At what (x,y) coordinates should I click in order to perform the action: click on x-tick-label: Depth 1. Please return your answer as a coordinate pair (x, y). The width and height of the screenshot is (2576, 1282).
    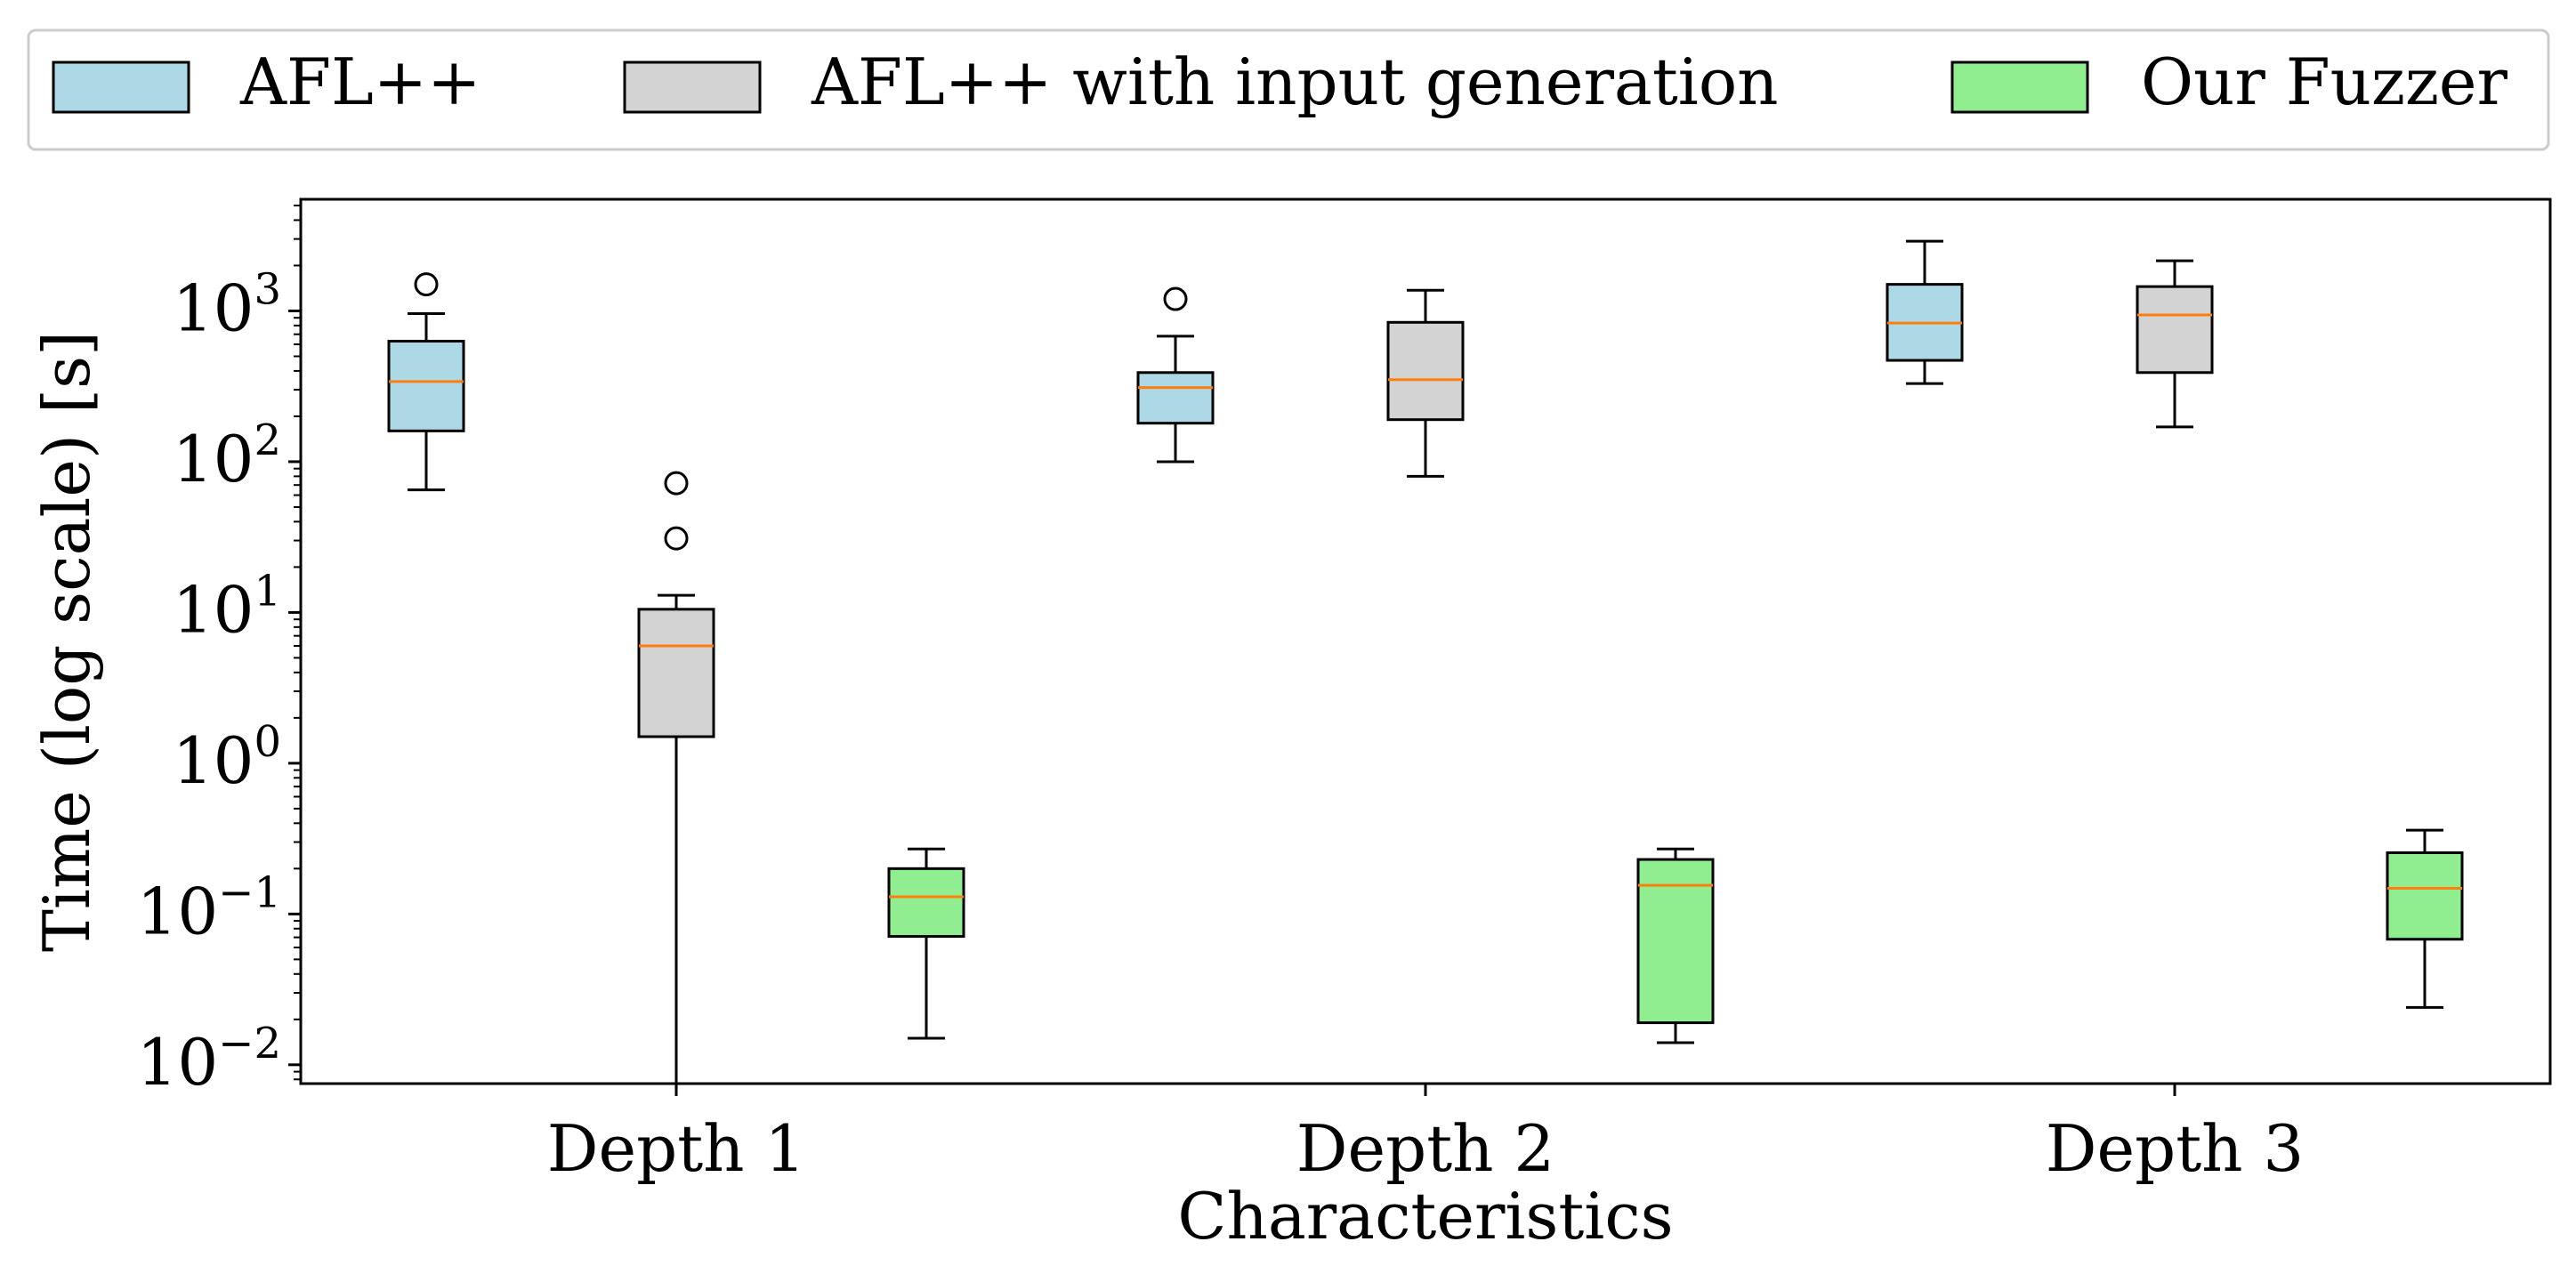
    Looking at the image, I should click on (676, 1148).